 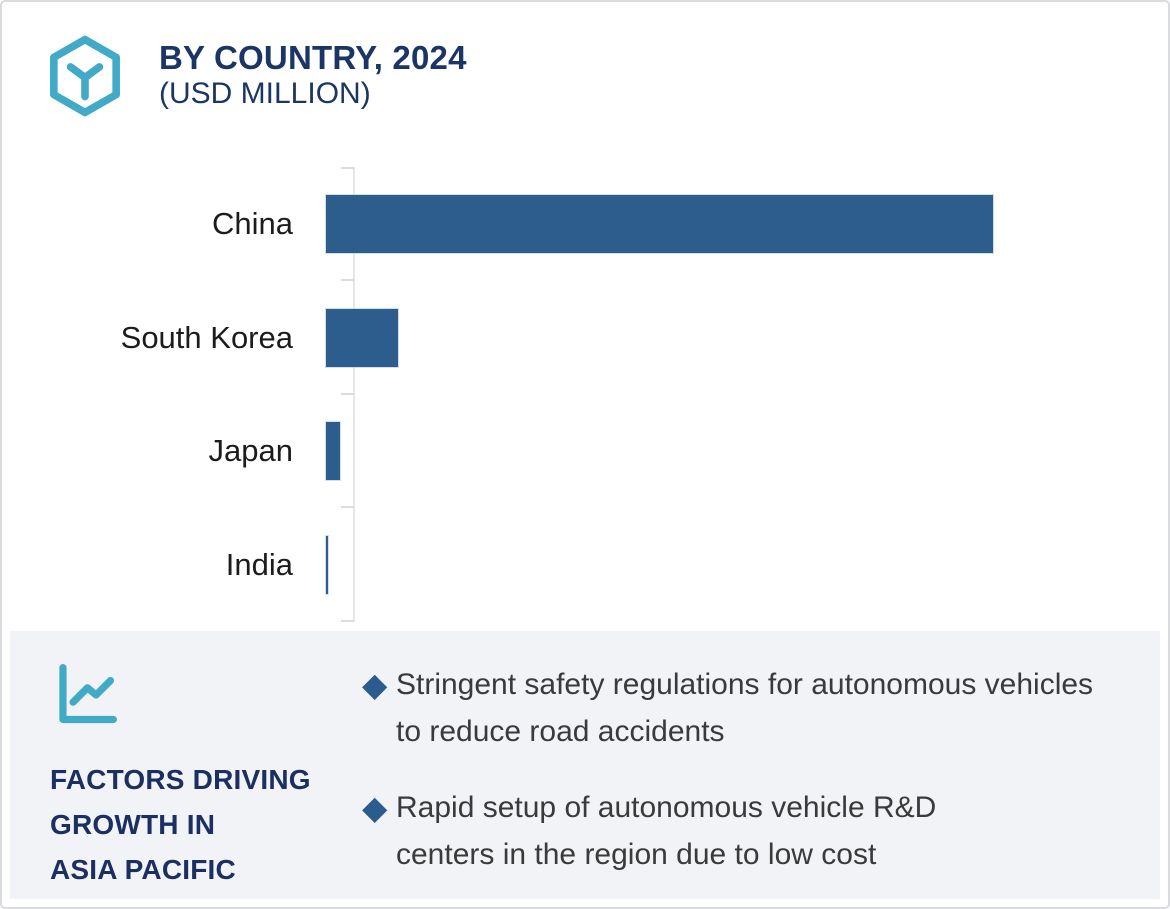 I want to click on category-label: South Korea, so click(x=206, y=337).